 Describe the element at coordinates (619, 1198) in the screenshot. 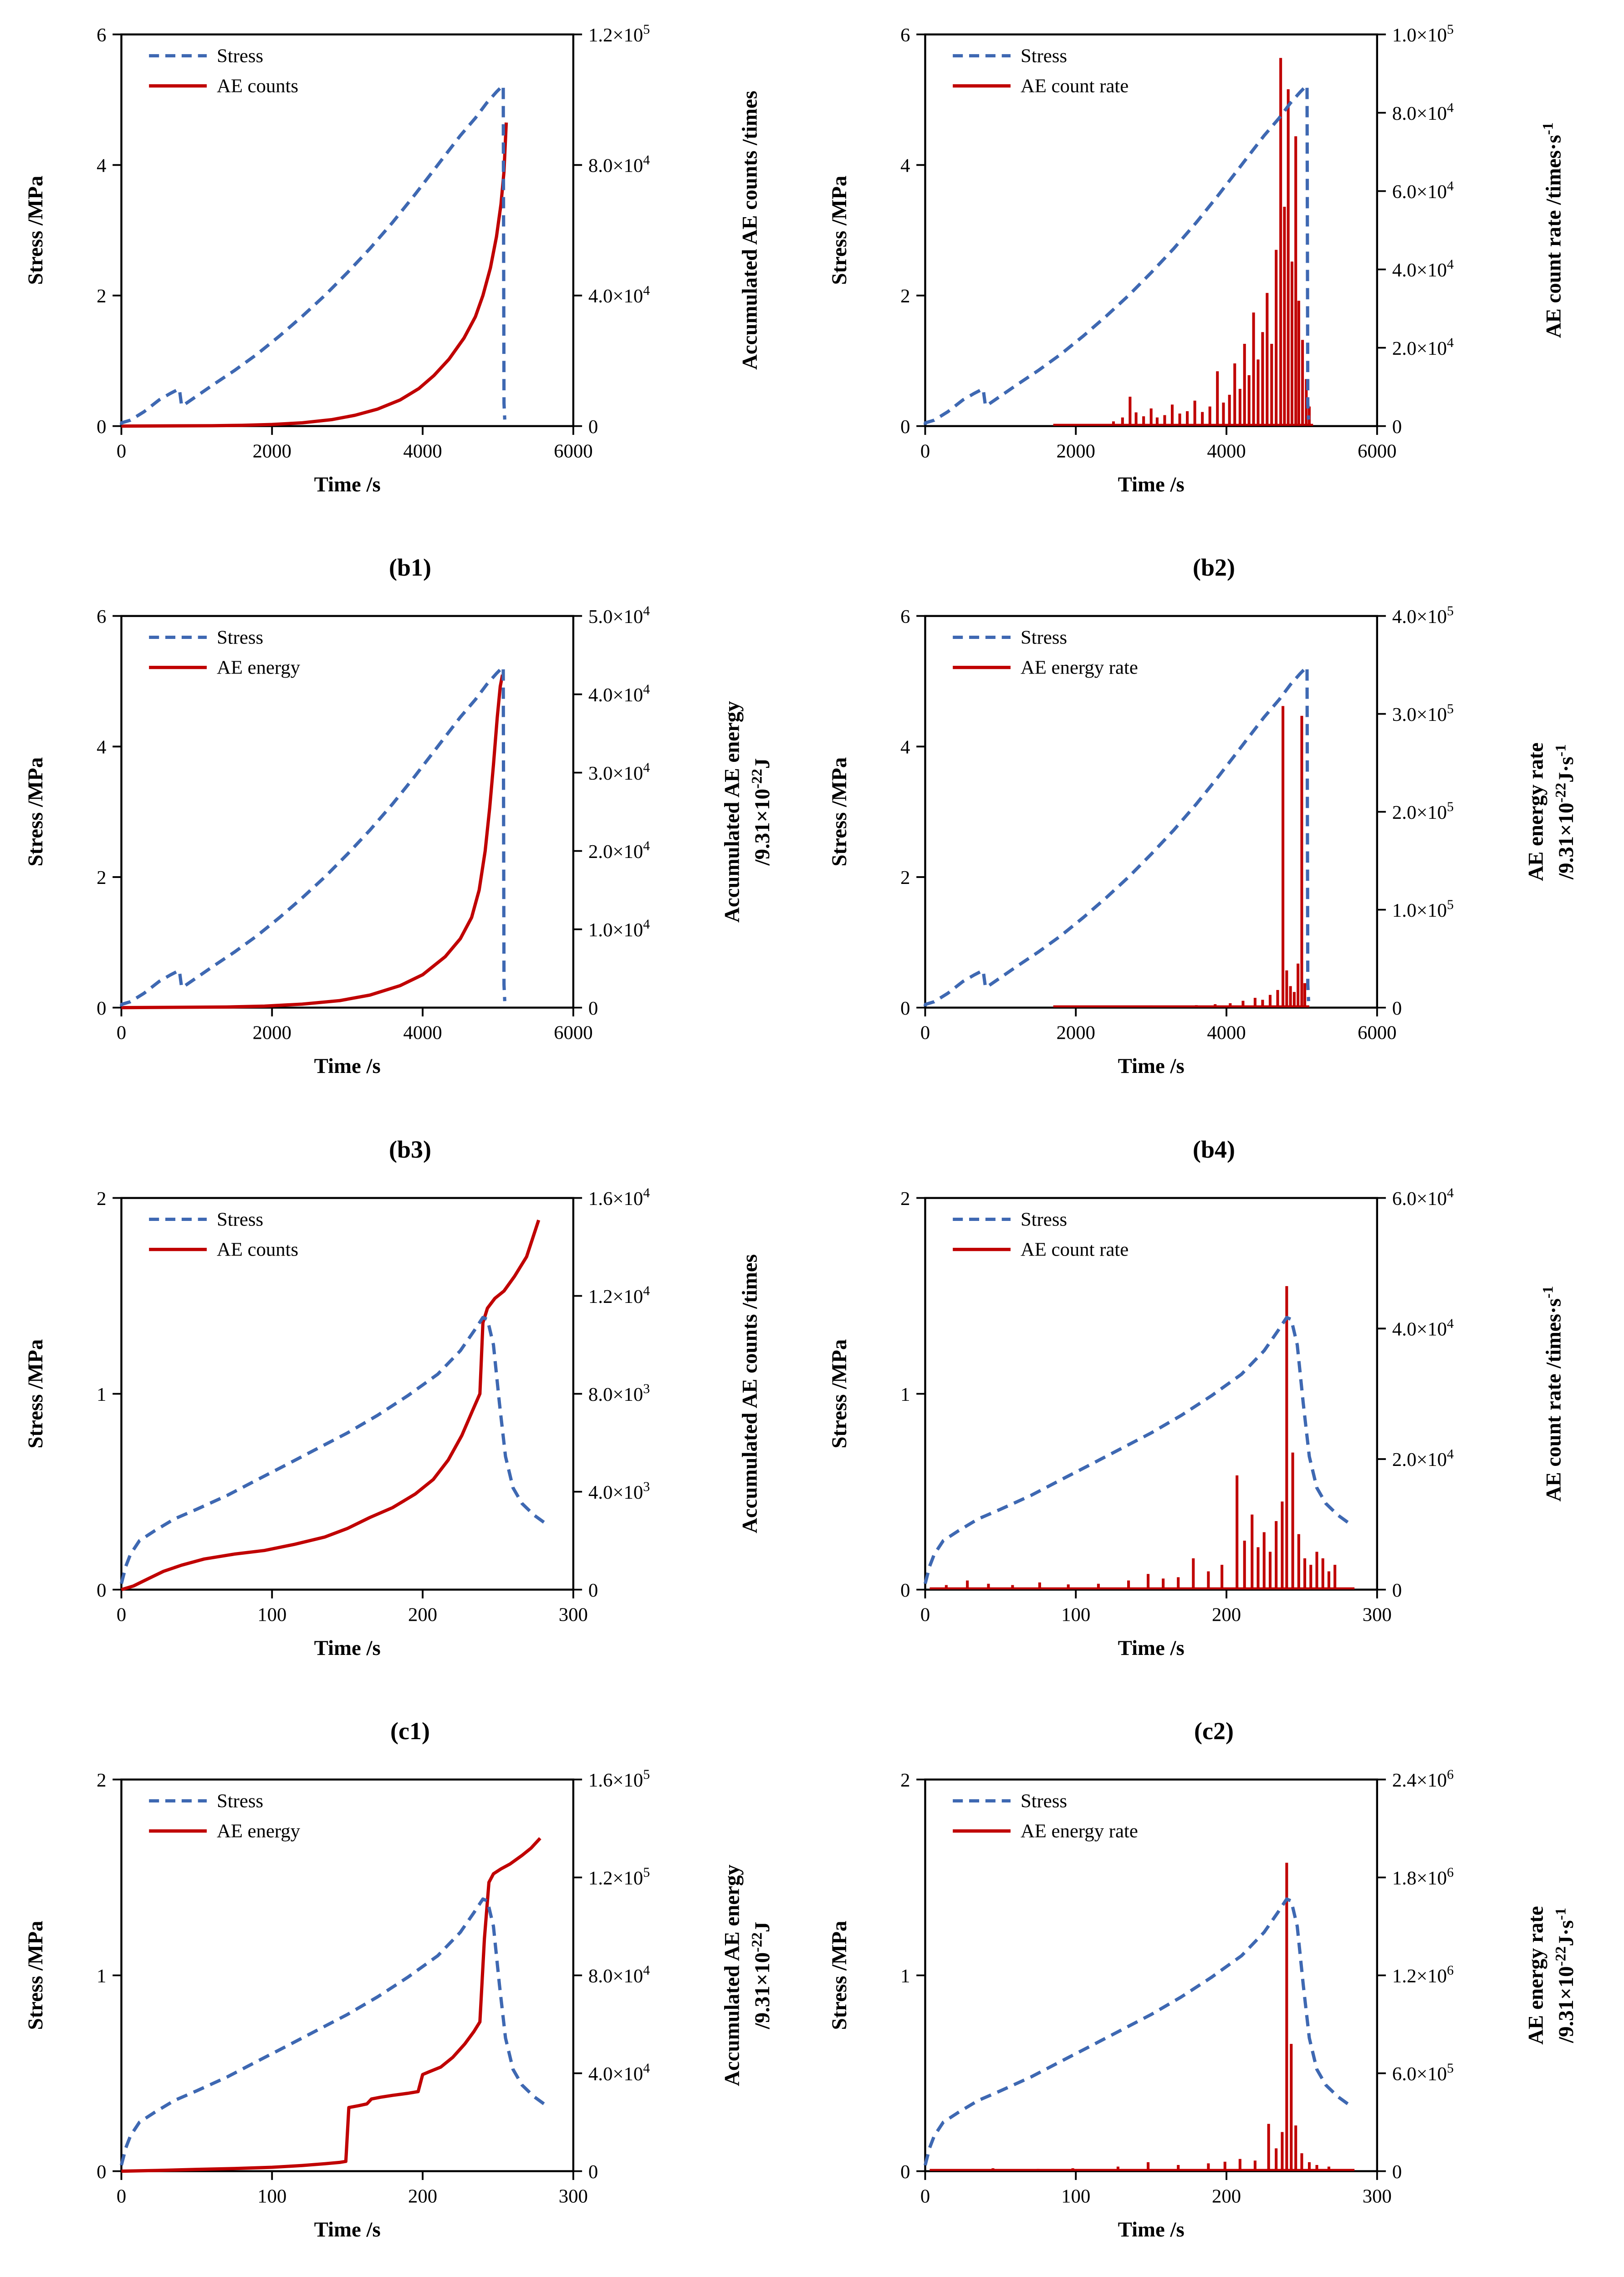

I see `y-right-tick-label: 1.6×10⁴` at that location.